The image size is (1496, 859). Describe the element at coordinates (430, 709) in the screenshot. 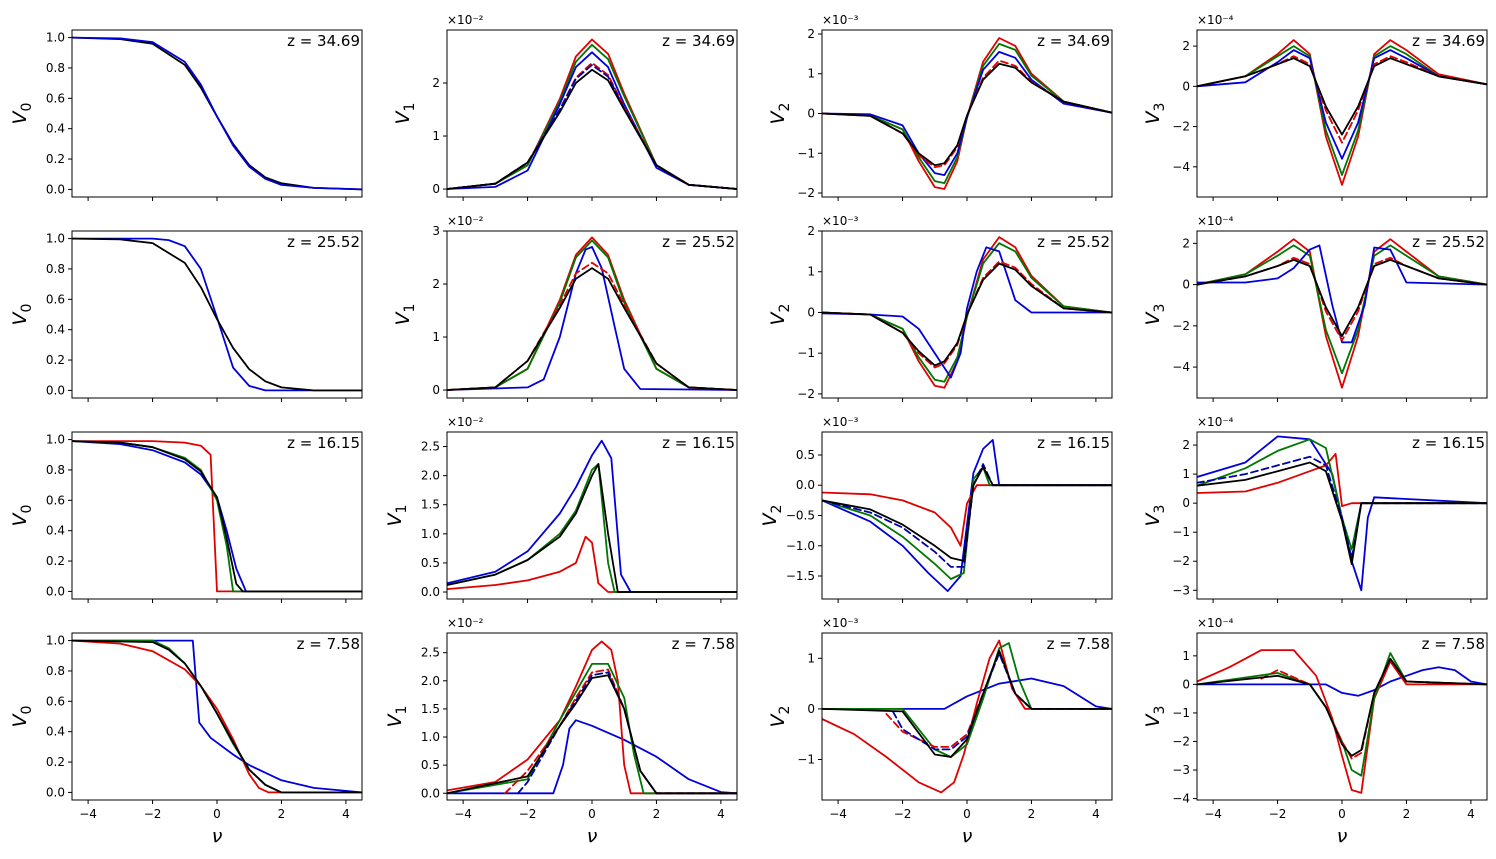

I see `y-tick-label: 1.5` at that location.